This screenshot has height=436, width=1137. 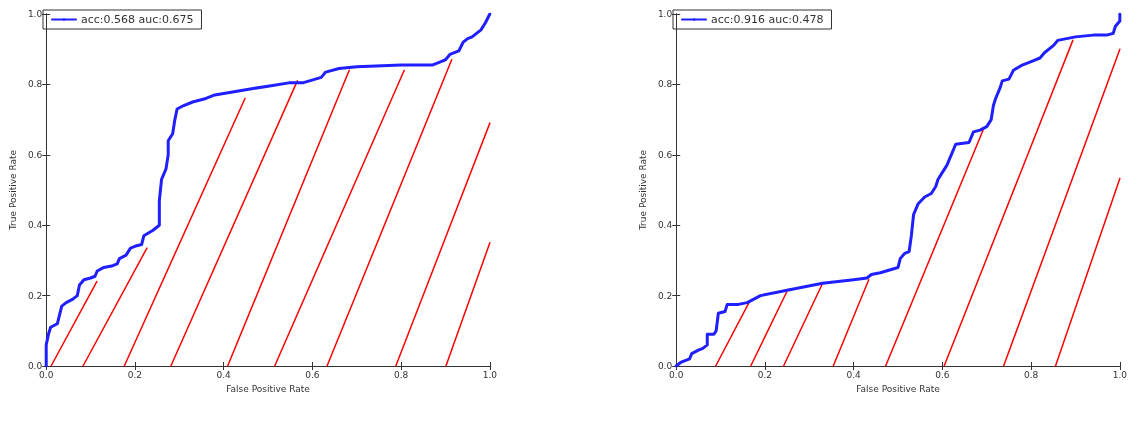 I want to click on legend-label: acc:0.568 auc:0.675, so click(x=137, y=19).